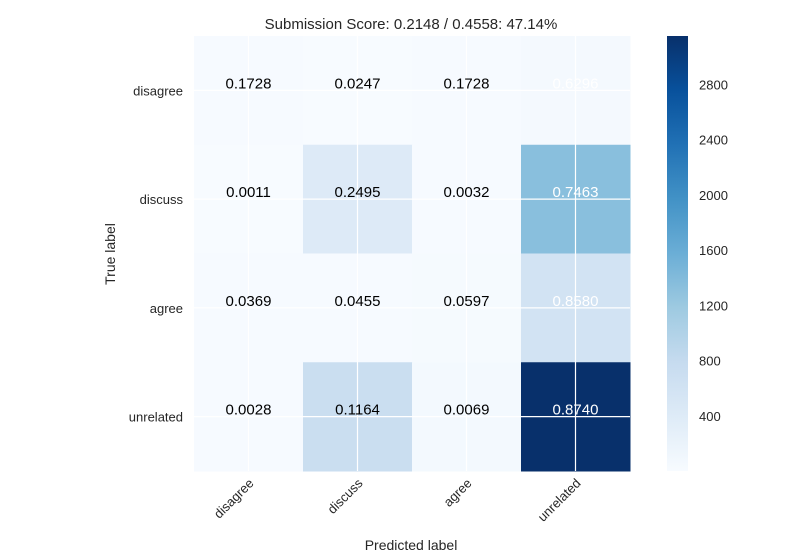 This screenshot has width=800, height=550. I want to click on x-tick-labels: disagree discuss agree unrelated, so click(397, 499).